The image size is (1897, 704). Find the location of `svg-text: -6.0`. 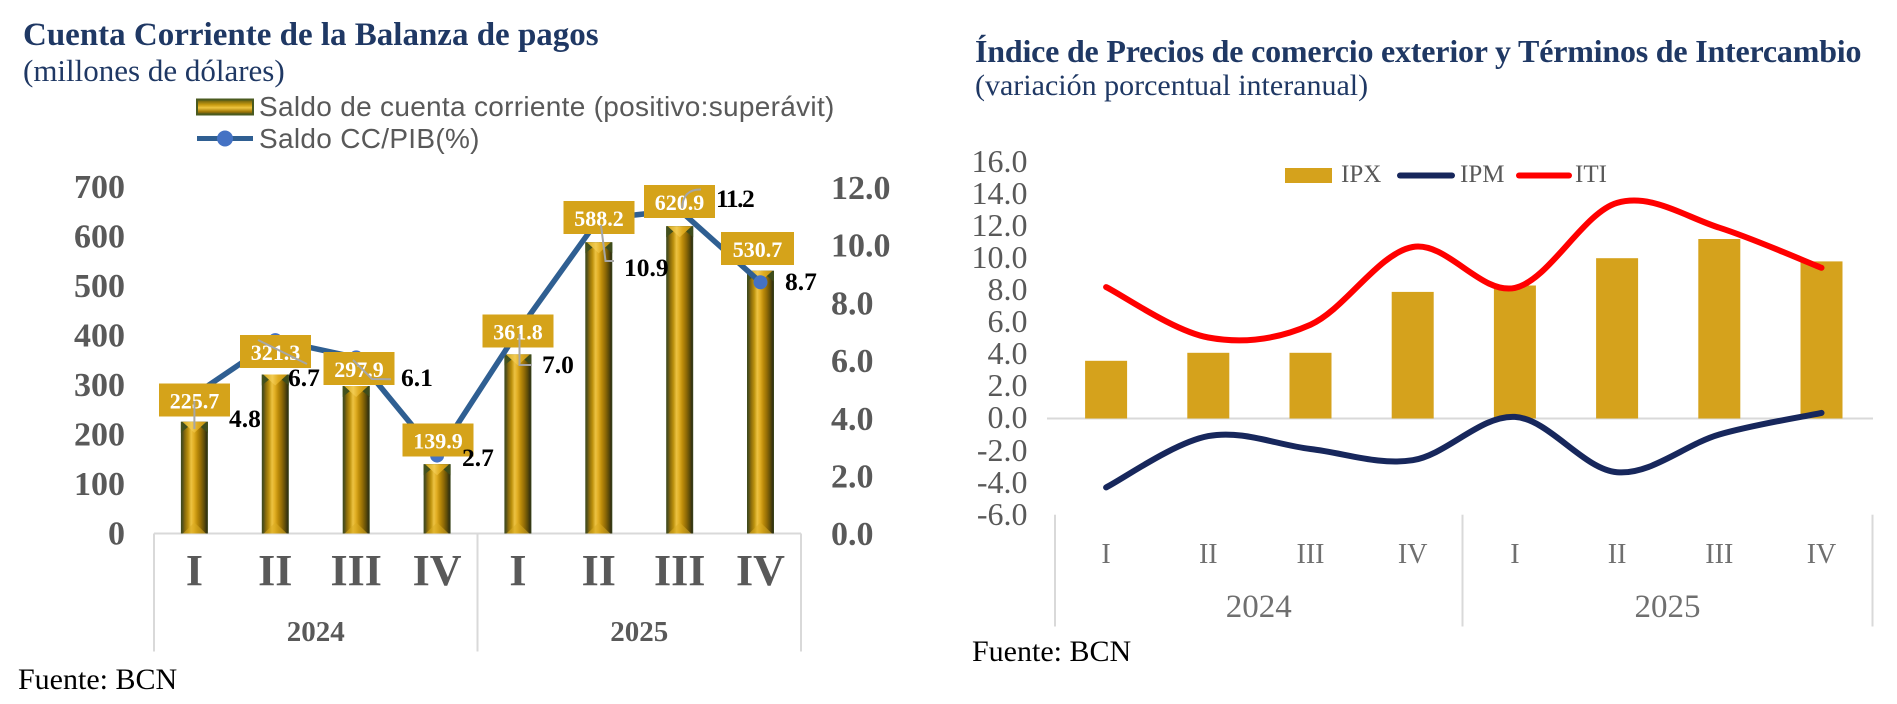

svg-text: -6.0 is located at coordinates (1002, 514).